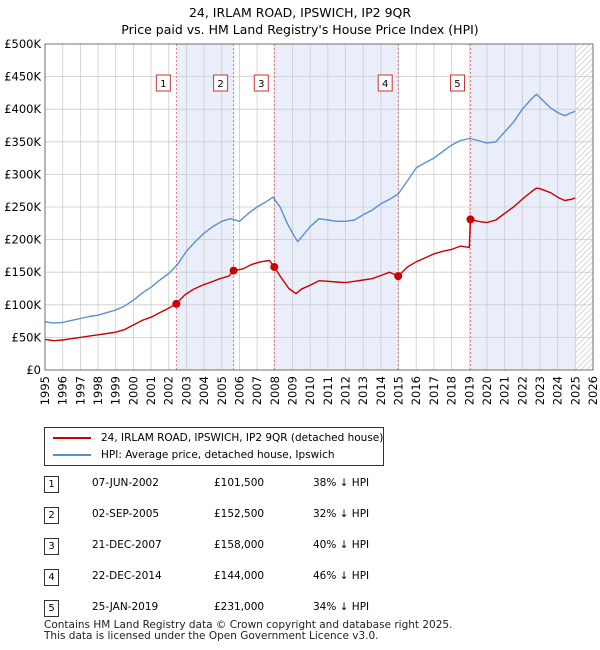 The height and width of the screenshot is (650, 600). I want to click on x-tick-label: 2004, so click(204, 390).